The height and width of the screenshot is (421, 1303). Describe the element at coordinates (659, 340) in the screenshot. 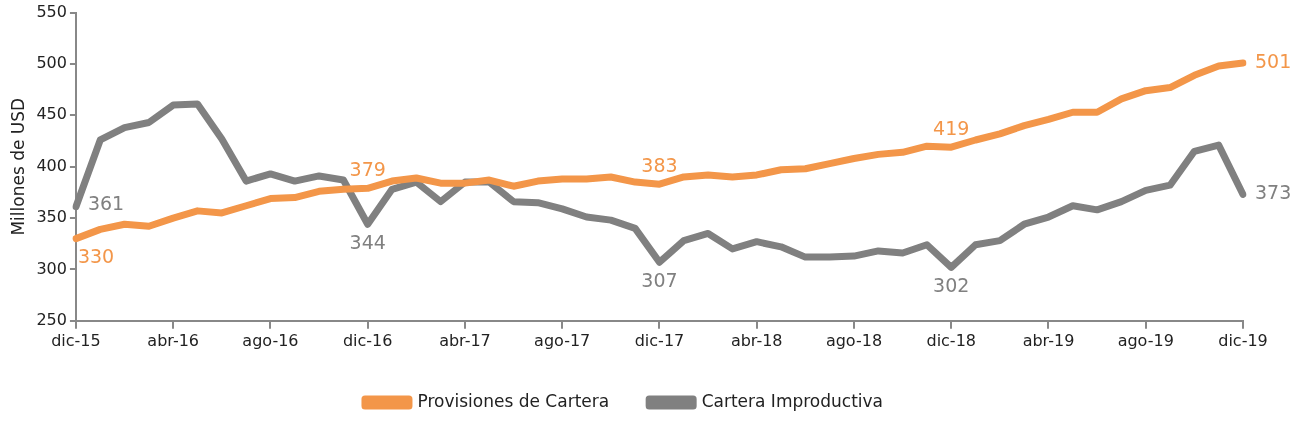

I see `x-tick-label: dic-17` at that location.